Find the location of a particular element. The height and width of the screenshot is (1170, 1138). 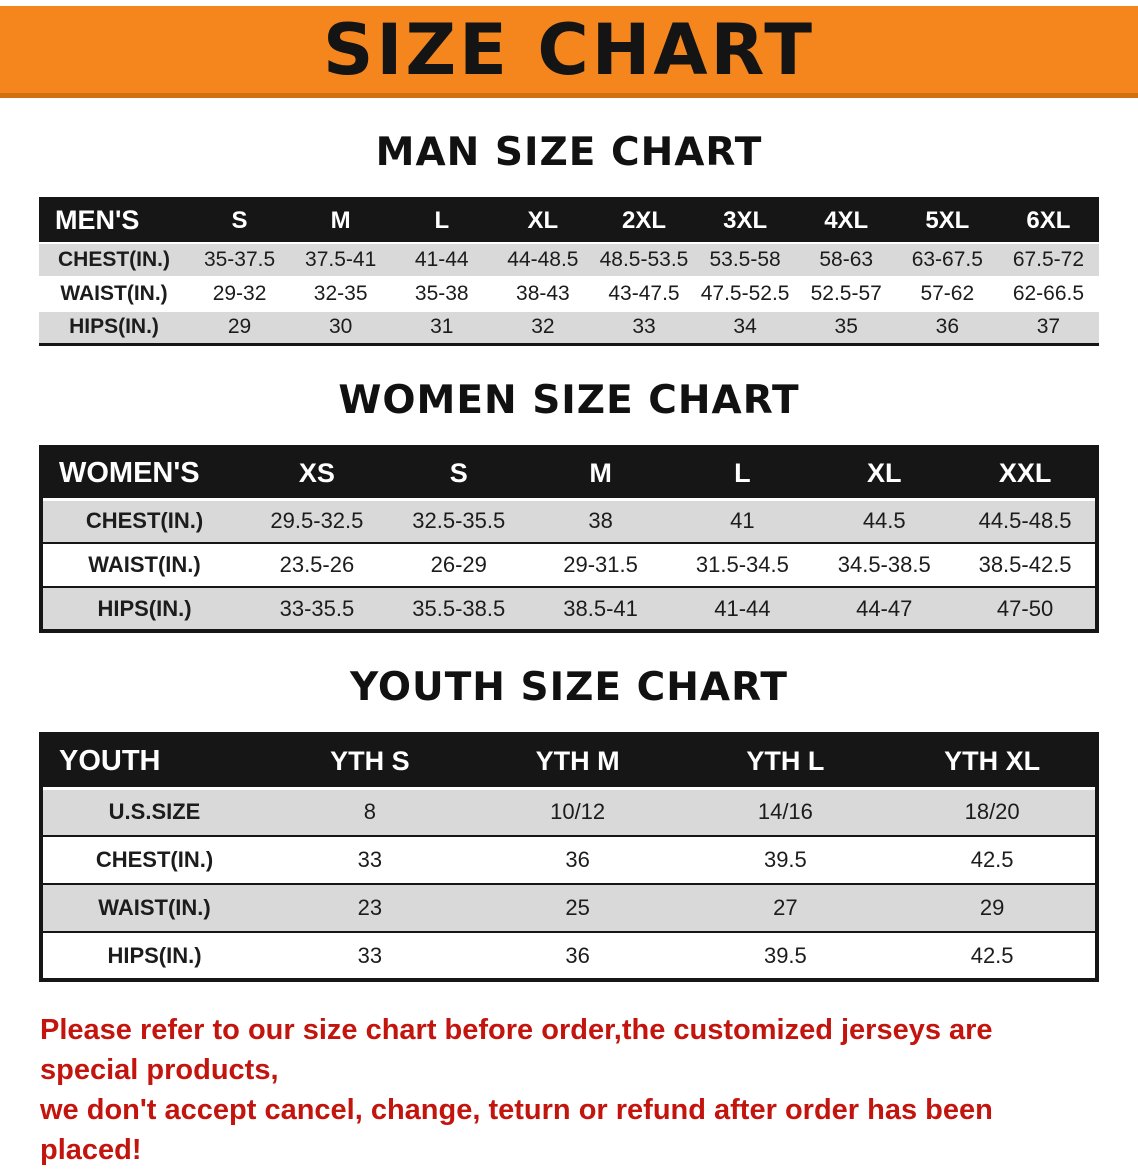

size-header-cell: 6XL is located at coordinates (1048, 220).